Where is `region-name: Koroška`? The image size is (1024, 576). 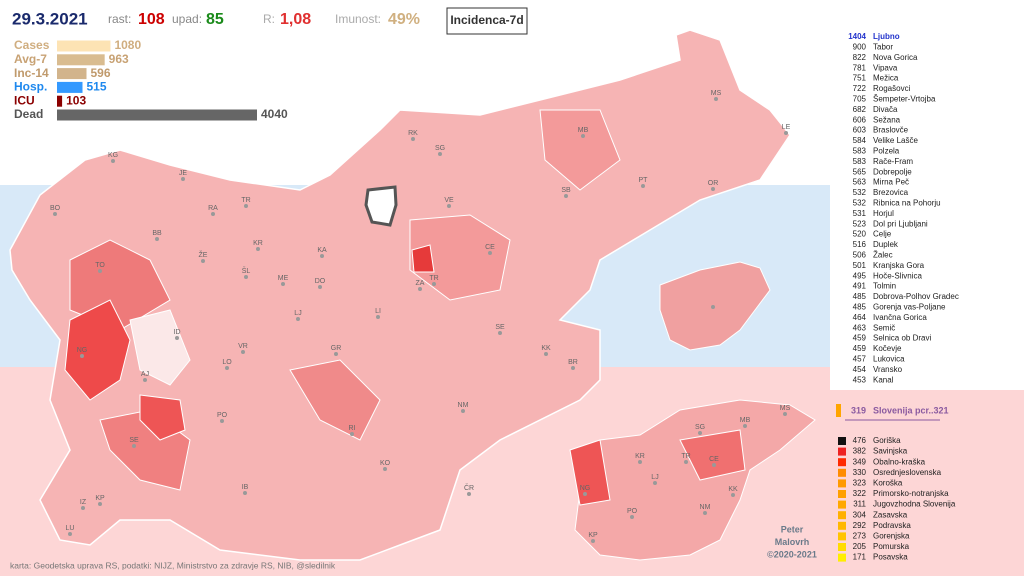 region-name: Koroška is located at coordinates (888, 483).